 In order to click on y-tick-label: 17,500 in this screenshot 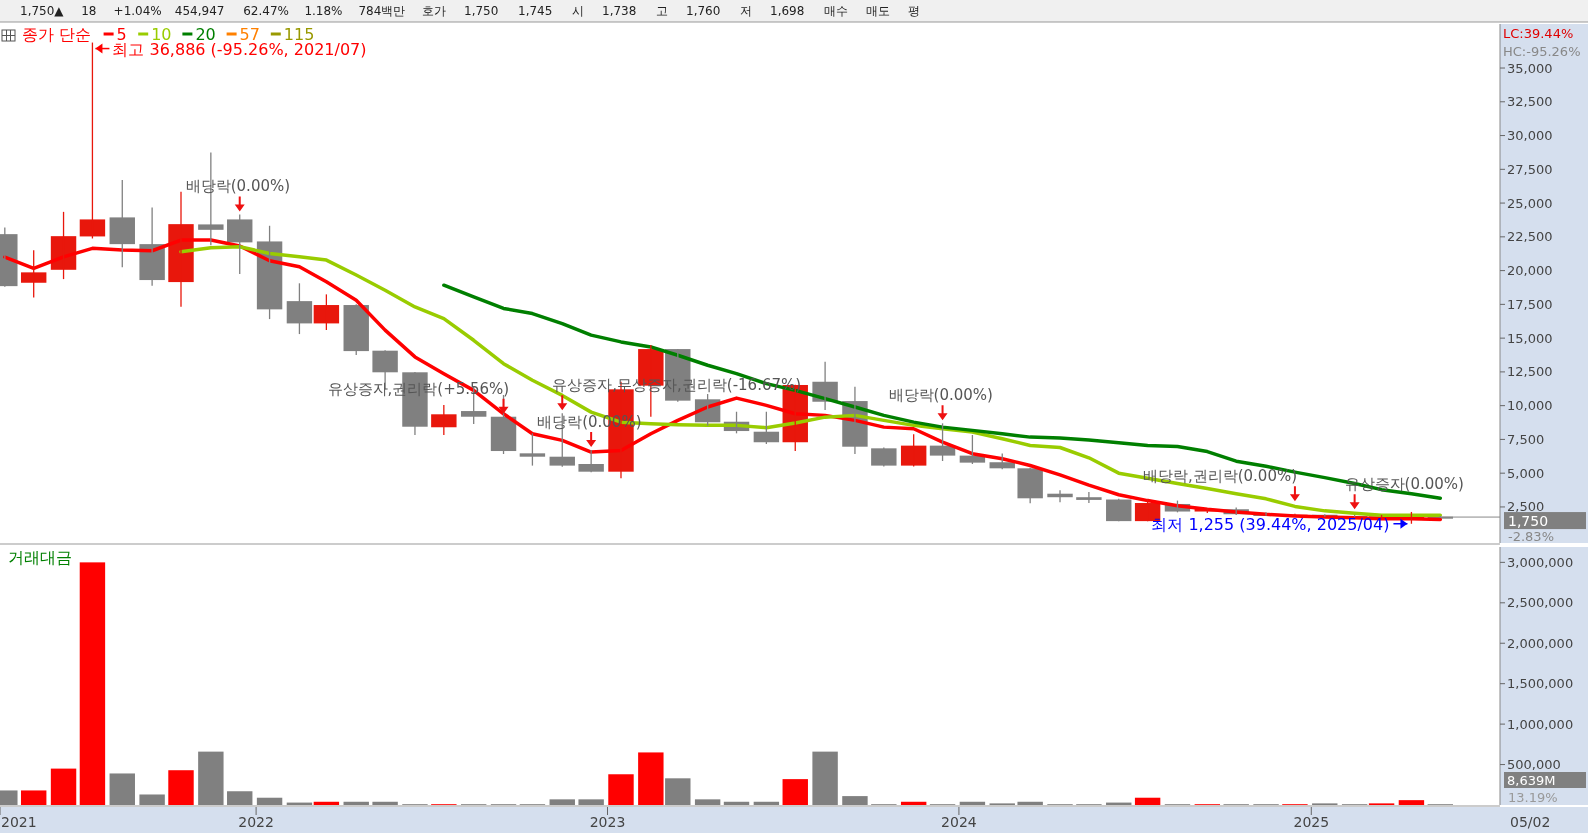, I will do `click(1530, 304)`.